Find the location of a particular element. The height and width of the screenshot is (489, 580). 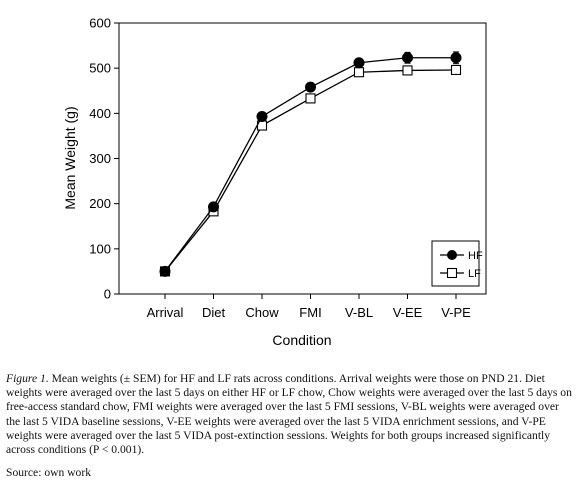

x-tick-label: V-BL is located at coordinates (359, 312).